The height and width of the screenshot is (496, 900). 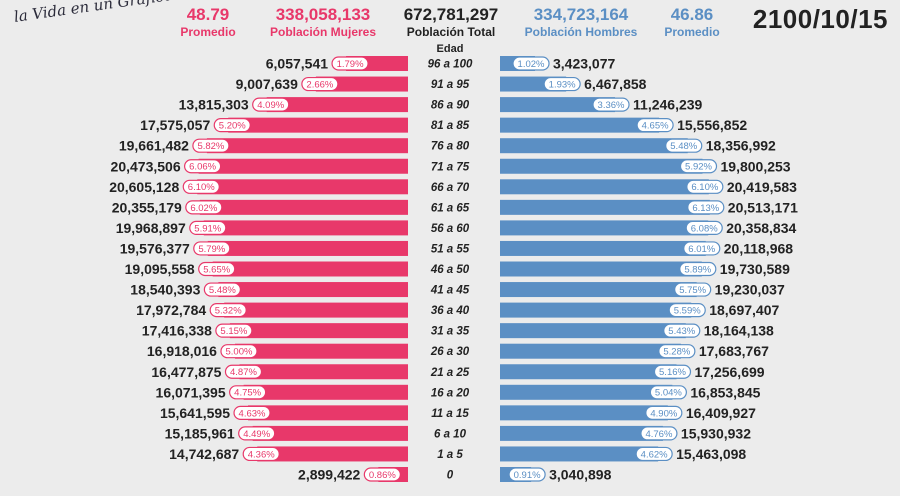 What do you see at coordinates (711, 454) in the screenshot?
I see `male-value-label: 15,463,098` at bounding box center [711, 454].